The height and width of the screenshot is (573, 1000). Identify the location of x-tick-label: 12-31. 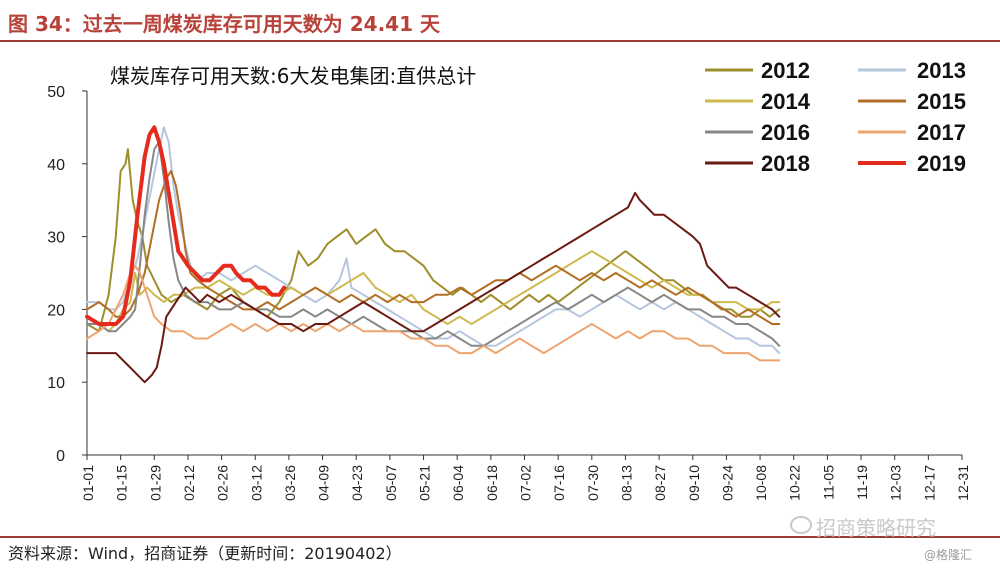
(963, 483).